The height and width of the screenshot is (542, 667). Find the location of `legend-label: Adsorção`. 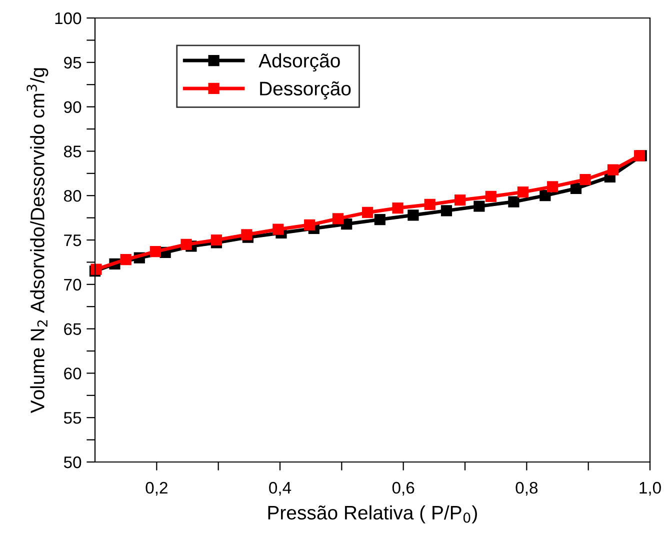

legend-label: Adsorção is located at coordinates (299, 62).